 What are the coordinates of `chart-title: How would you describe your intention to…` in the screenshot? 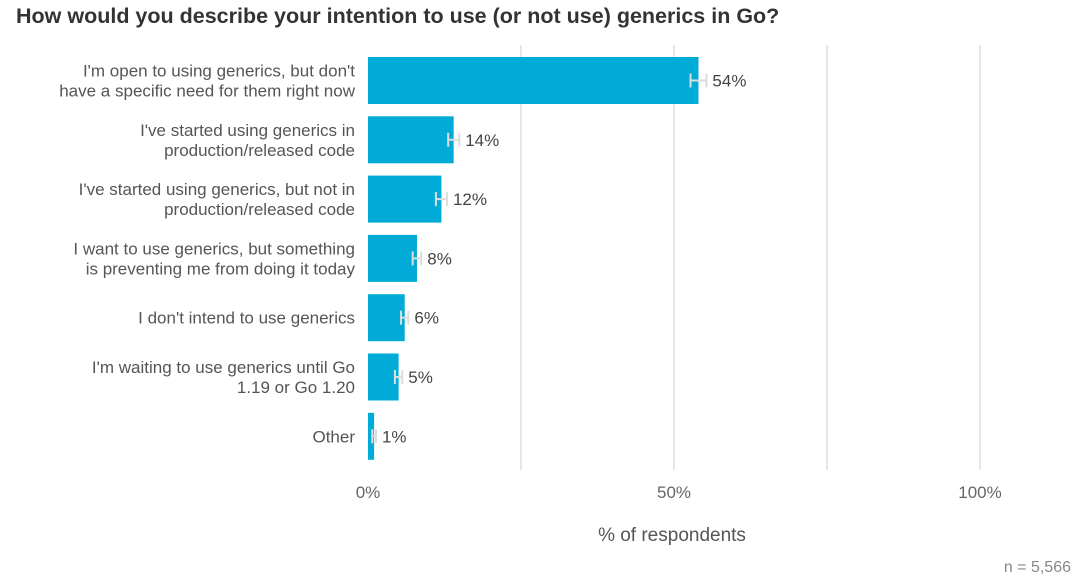 It's located at (398, 16).